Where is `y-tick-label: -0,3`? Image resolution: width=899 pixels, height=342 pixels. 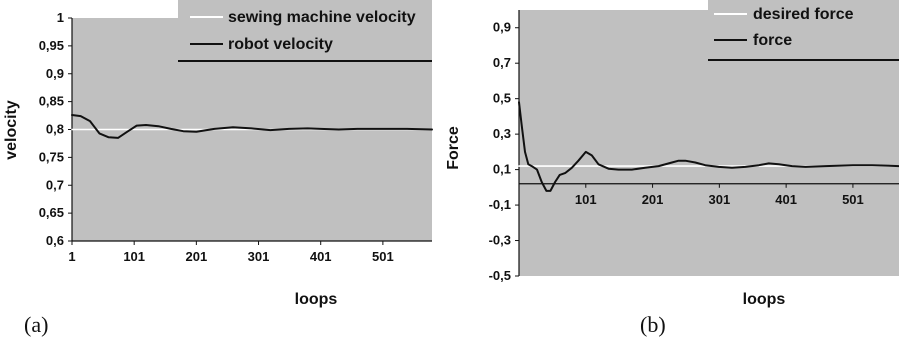 y-tick-label: -0,3 is located at coordinates (500, 240).